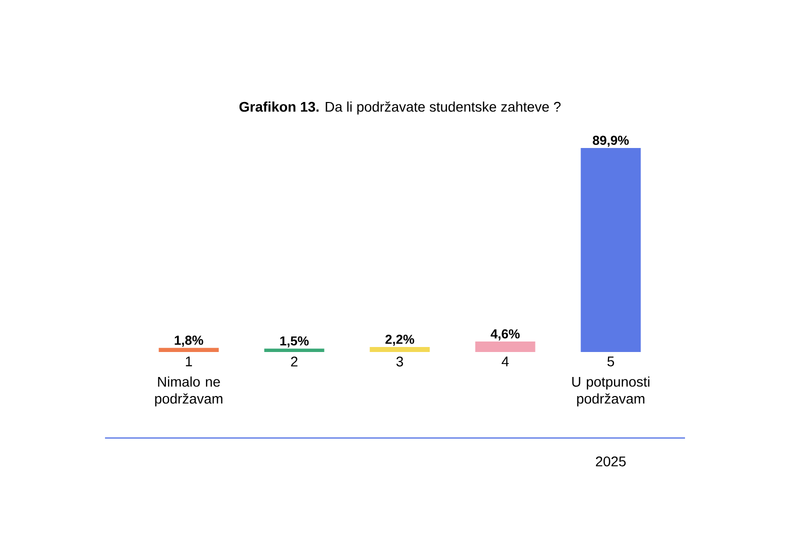  What do you see at coordinates (611, 391) in the screenshot?
I see `text: U potpunosti podržavam` at bounding box center [611, 391].